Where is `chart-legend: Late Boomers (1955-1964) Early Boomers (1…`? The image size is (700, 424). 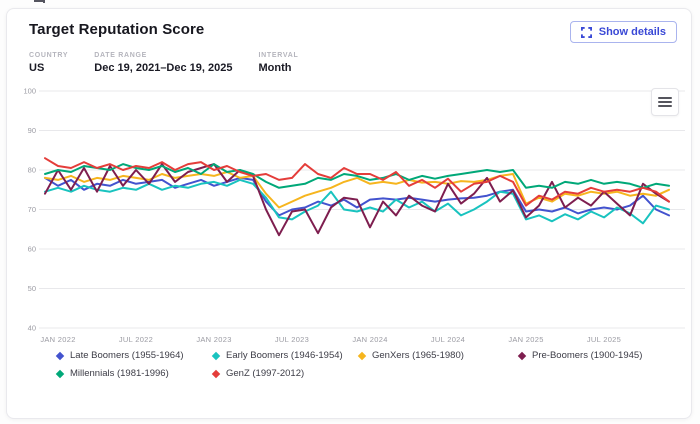 chart-legend: Late Boomers (1955-1964) Early Boomers (1… is located at coordinates (349, 364).